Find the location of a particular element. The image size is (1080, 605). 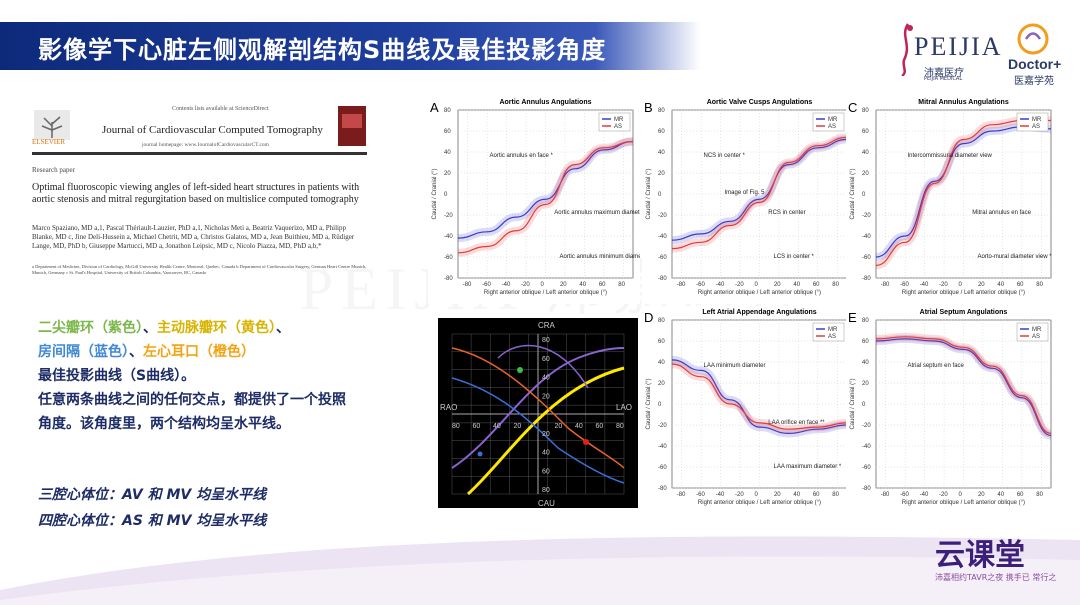

laa-curve is located at coordinates (538, 408).